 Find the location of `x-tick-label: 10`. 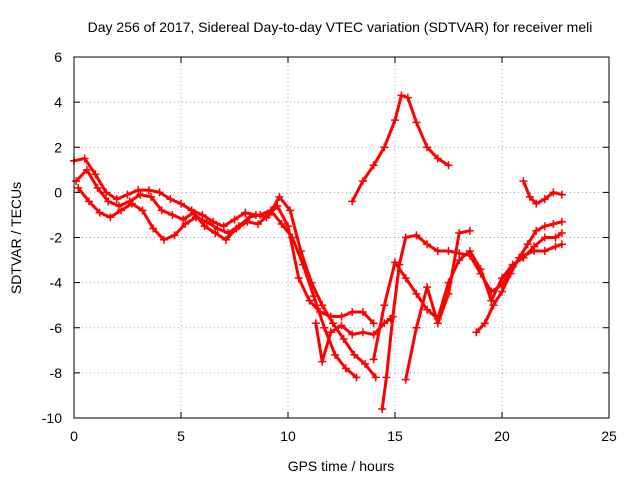

x-tick-label: 10 is located at coordinates (288, 436).